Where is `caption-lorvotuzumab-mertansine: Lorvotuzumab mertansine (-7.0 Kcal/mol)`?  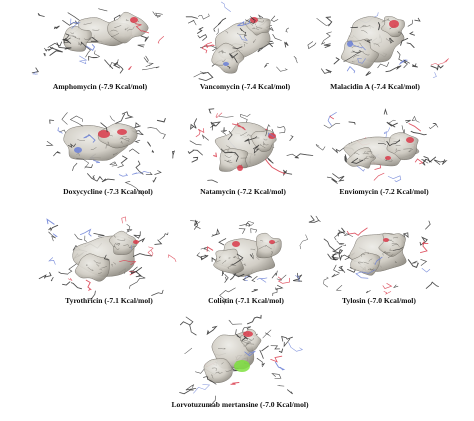
caption-lorvotuzumab-mertansine: Lorvotuzumab mertansine (-7.0 Kcal/mol) is located at coordinates (240, 404).